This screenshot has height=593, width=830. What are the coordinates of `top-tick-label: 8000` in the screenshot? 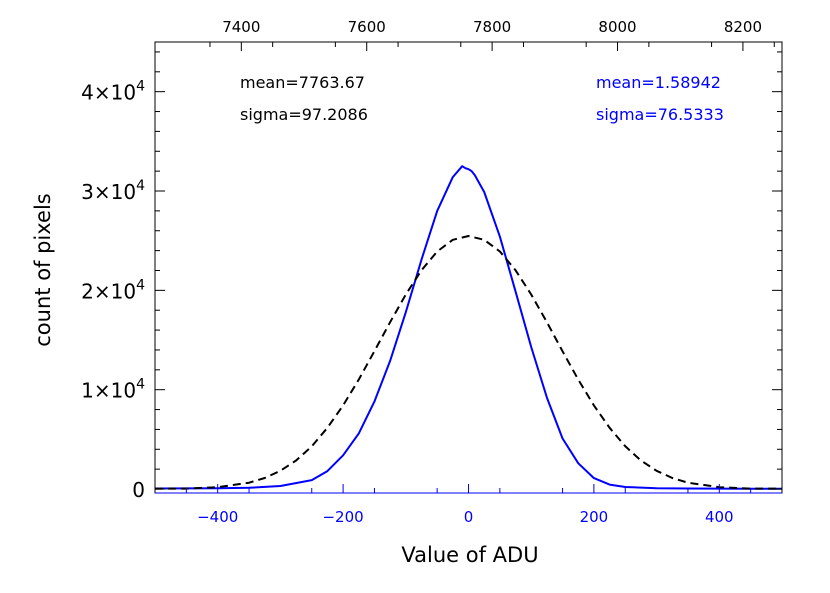 It's located at (617, 27).